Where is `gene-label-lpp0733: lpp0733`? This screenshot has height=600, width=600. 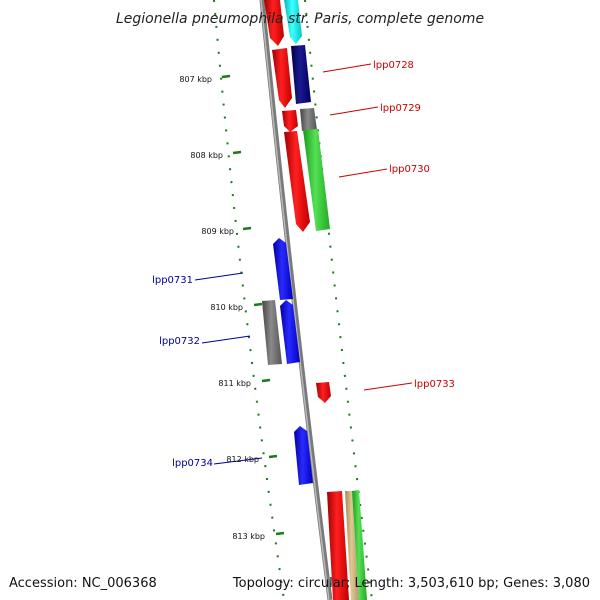
gene-label-lpp0733: lpp0733 is located at coordinates (434, 384).